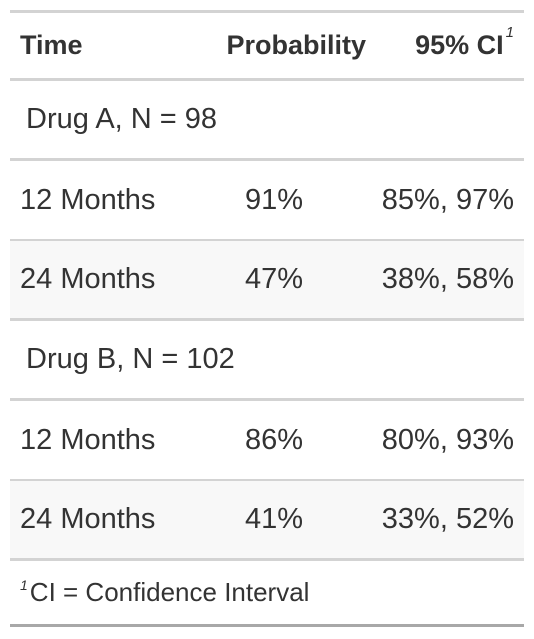 The width and height of the screenshot is (534, 639). What do you see at coordinates (267, 121) in the screenshot?
I see `group-label-drug-a: Drug A, N = 98` at bounding box center [267, 121].